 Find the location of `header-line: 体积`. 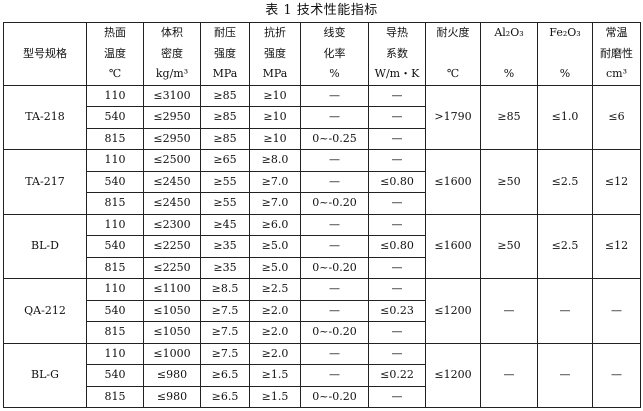

header-line: 体积 is located at coordinates (172, 32).